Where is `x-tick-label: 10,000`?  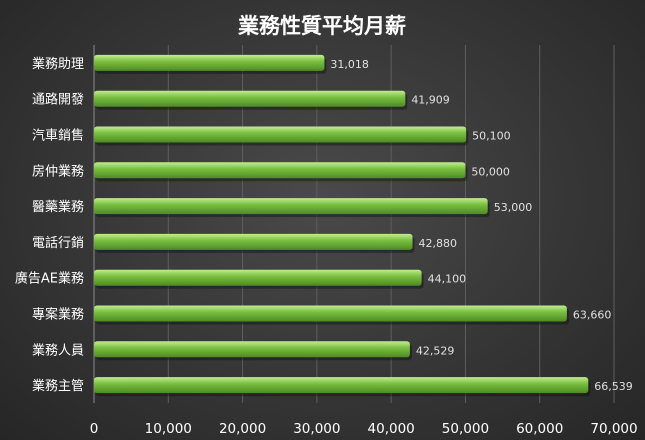 x-tick-label: 10,000 is located at coordinates (168, 429).